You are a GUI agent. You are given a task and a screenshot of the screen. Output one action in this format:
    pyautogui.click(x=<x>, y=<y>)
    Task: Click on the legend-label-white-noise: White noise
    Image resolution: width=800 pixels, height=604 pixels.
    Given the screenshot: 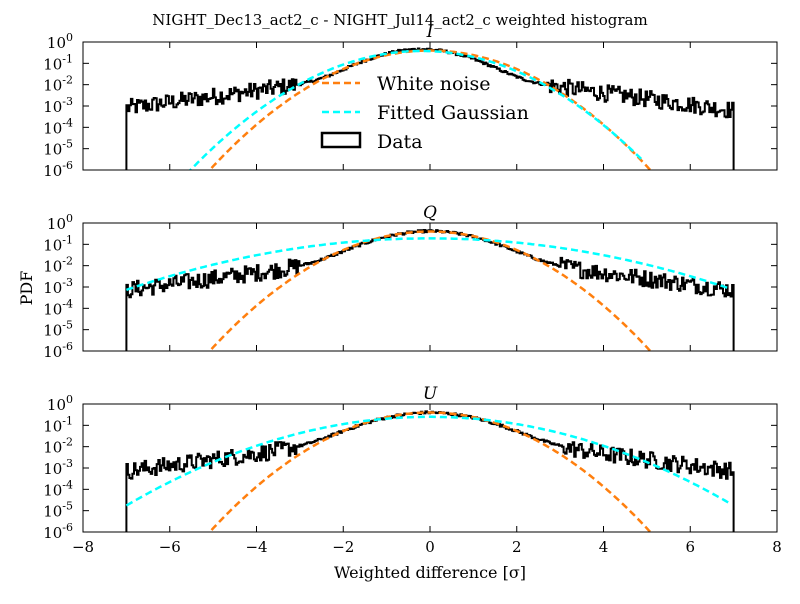 What is the action you would take?
    pyautogui.click(x=434, y=84)
    